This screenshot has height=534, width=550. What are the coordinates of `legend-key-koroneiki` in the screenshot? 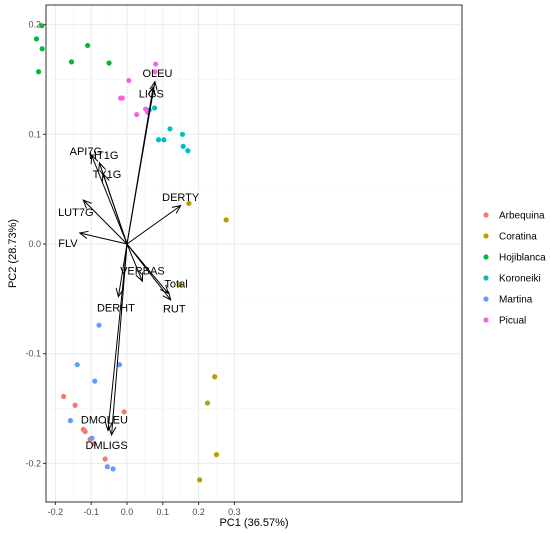 It's located at (486, 278).